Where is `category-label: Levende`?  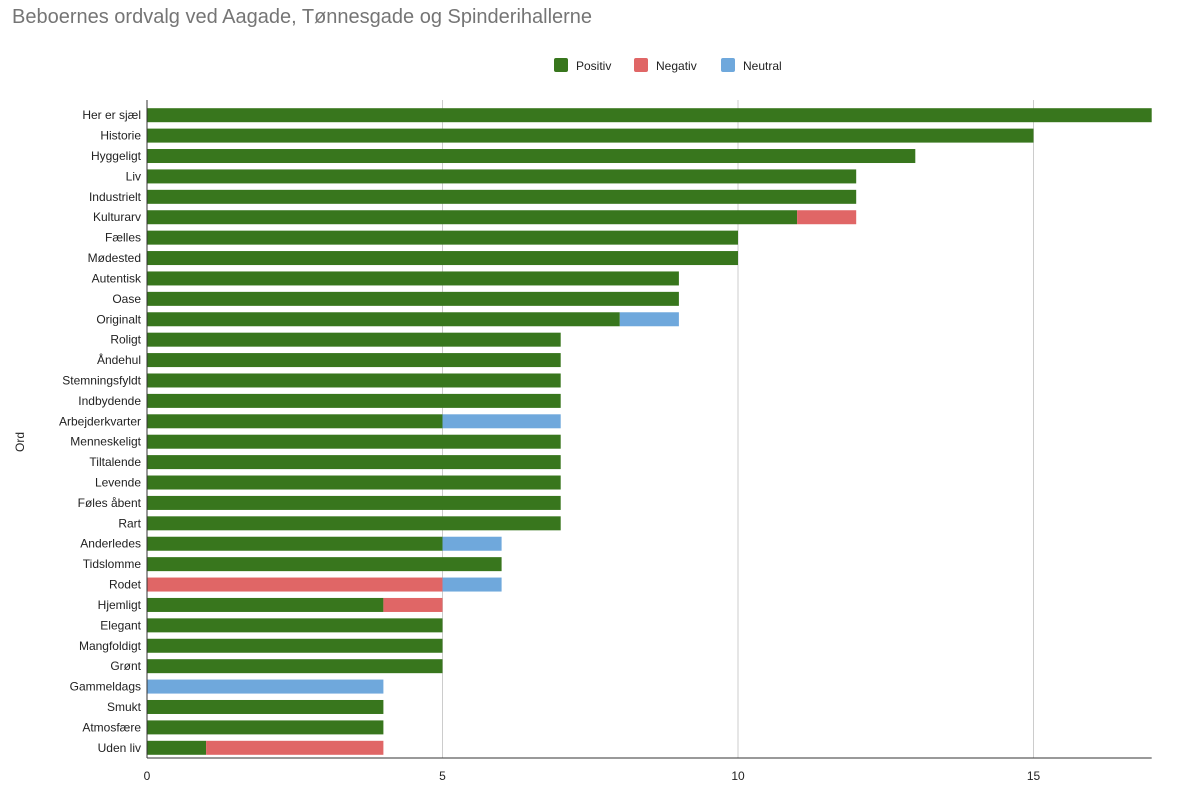 category-label: Levende is located at coordinates (118, 483).